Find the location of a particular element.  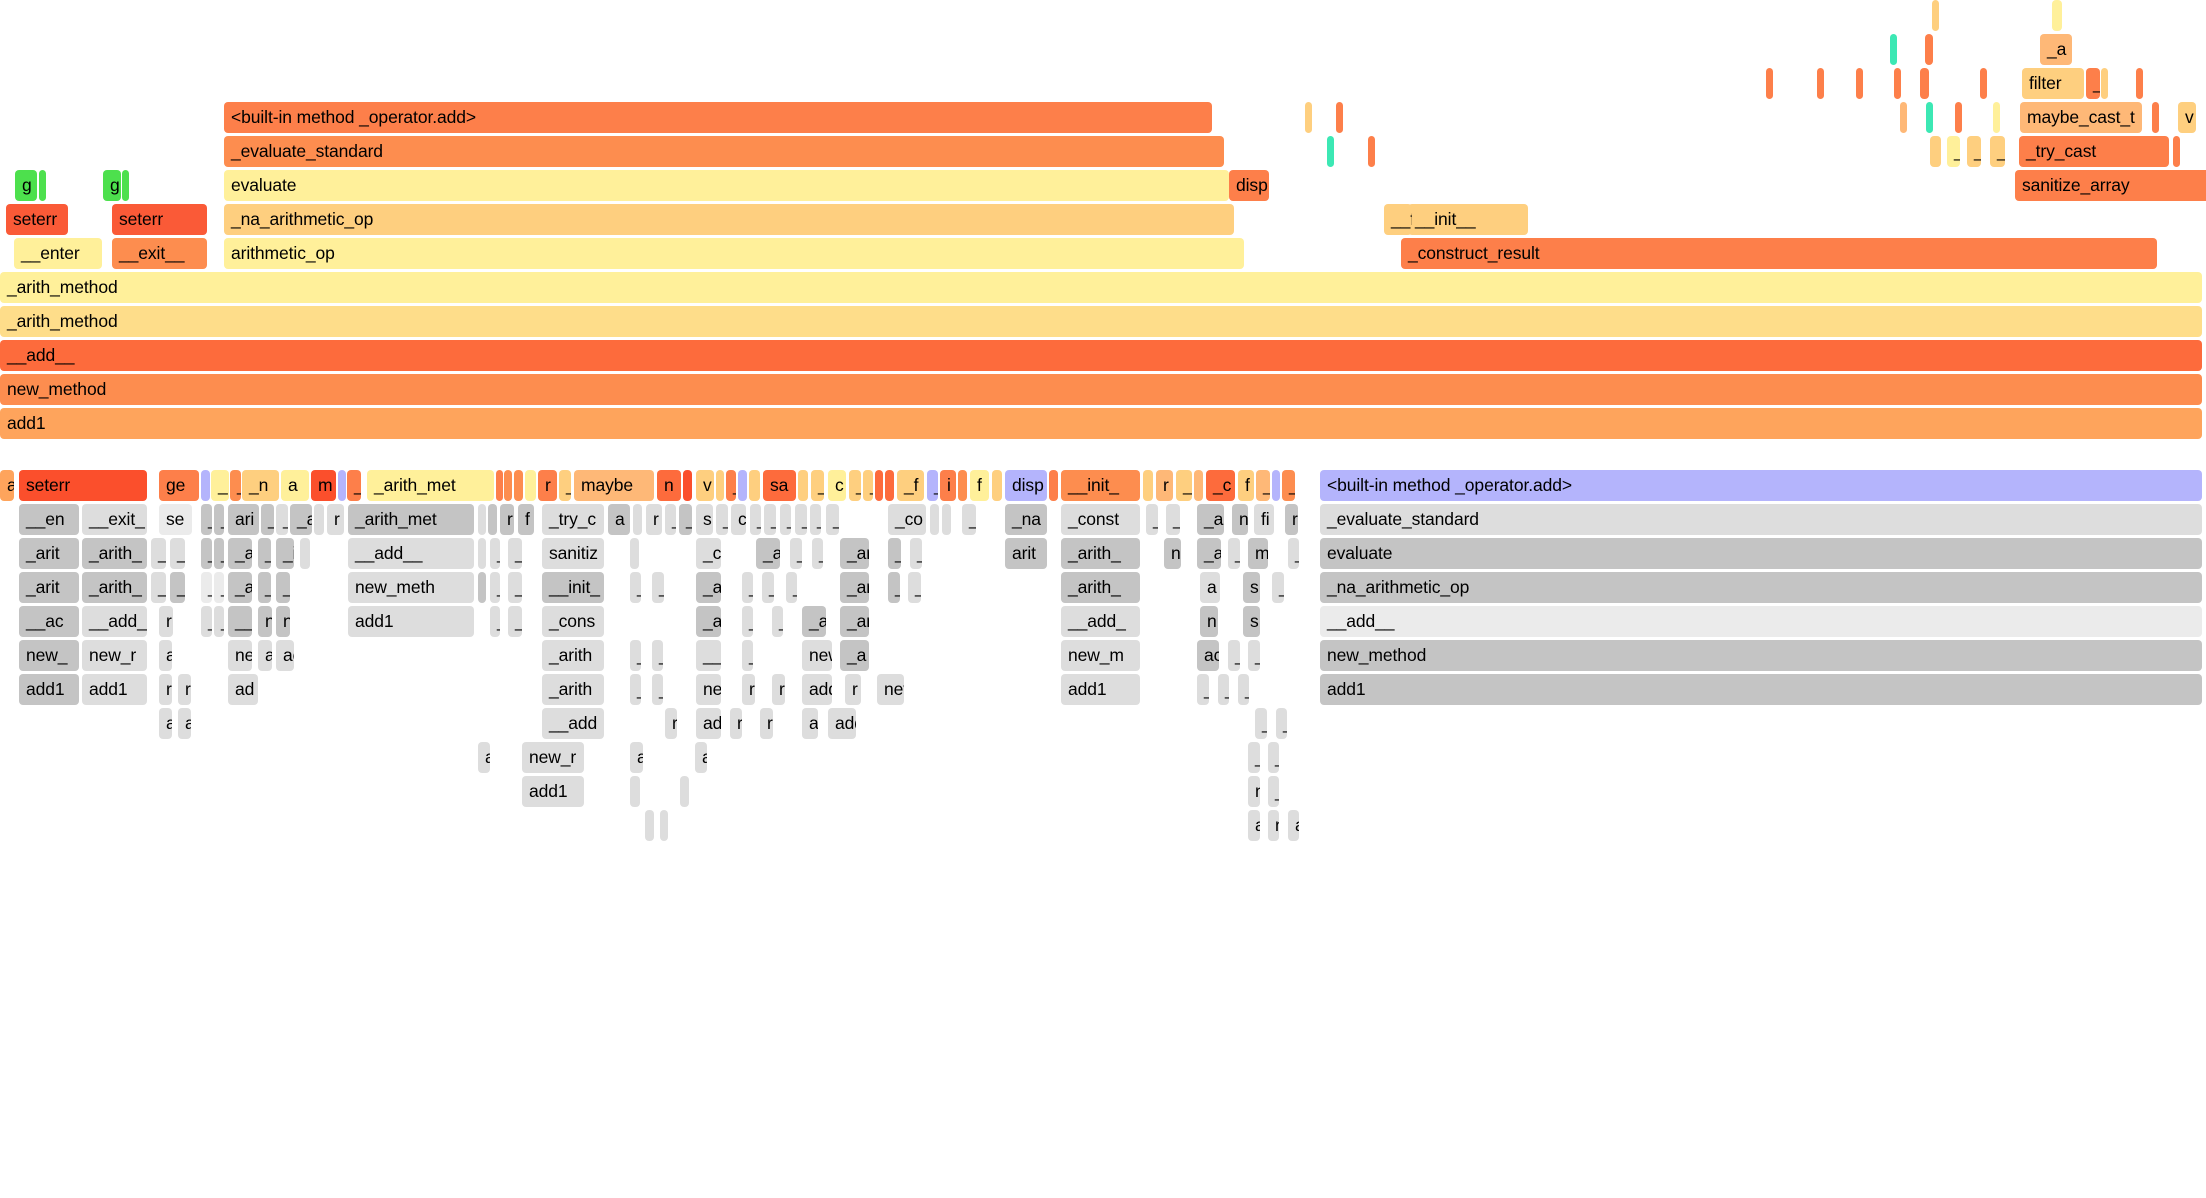

flame-frame: i is located at coordinates (948, 485).